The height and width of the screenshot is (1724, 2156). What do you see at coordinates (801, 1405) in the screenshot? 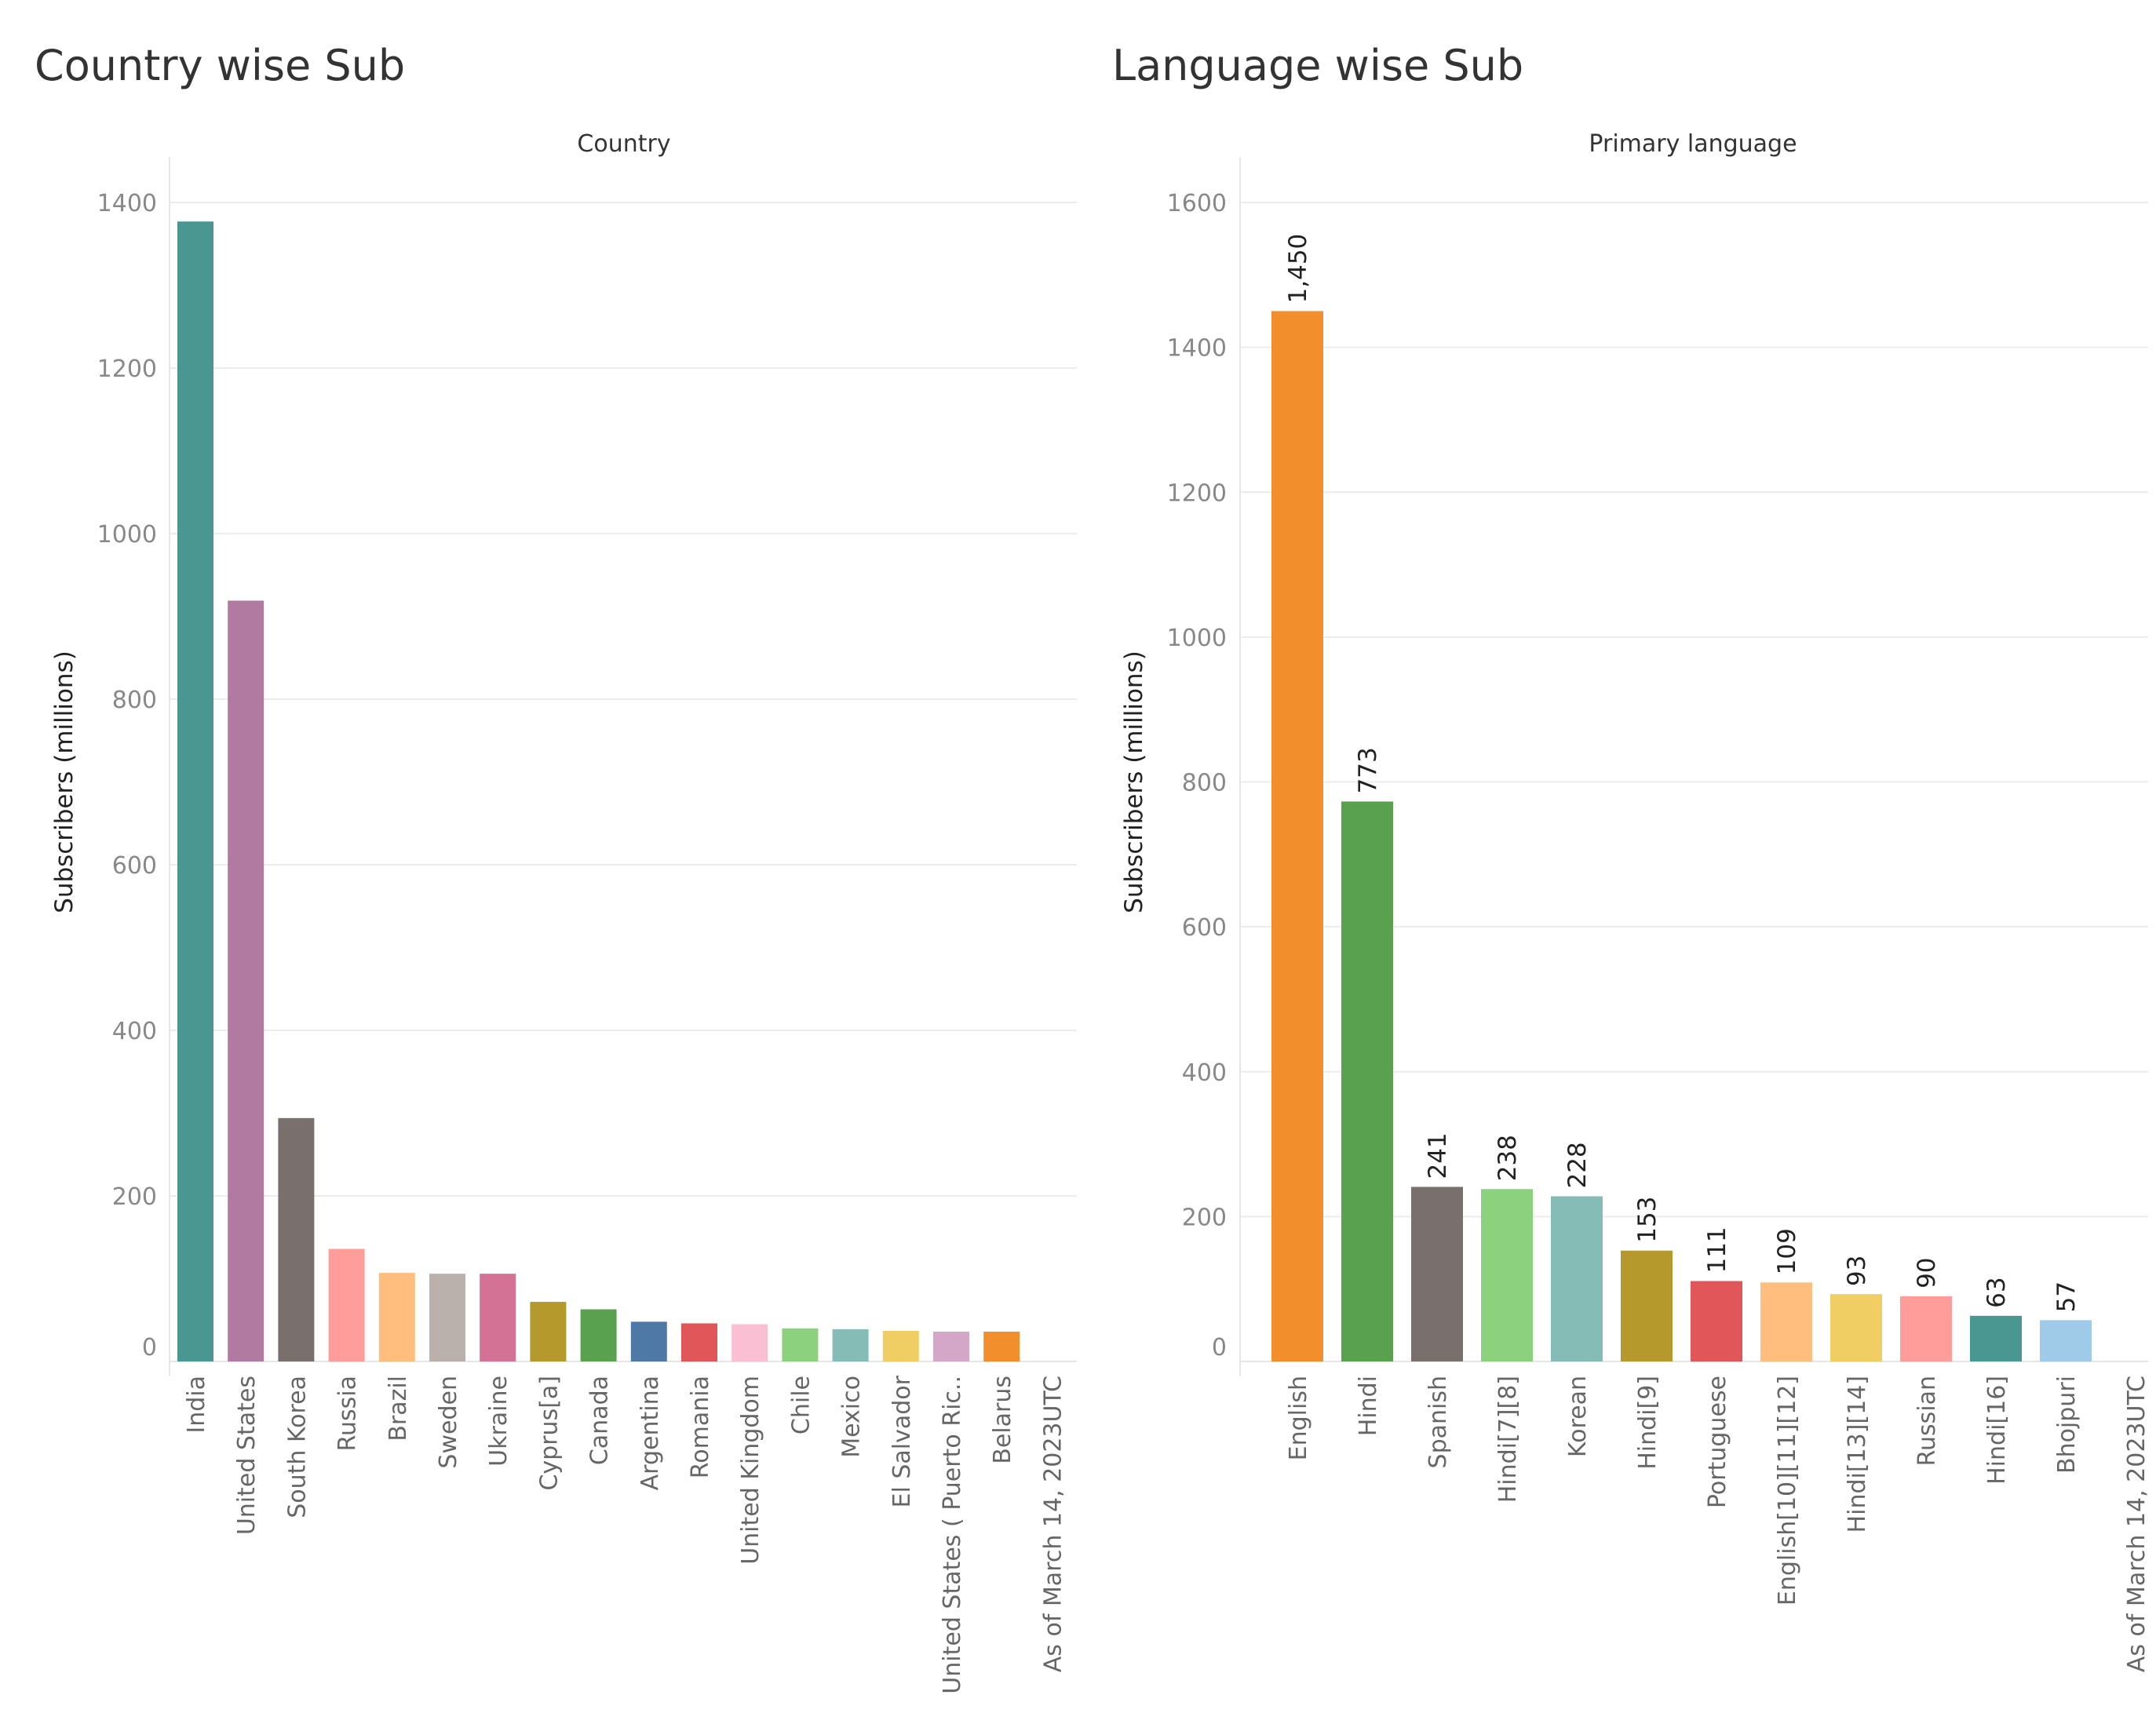
I see `x-tick-label: Chile` at bounding box center [801, 1405].